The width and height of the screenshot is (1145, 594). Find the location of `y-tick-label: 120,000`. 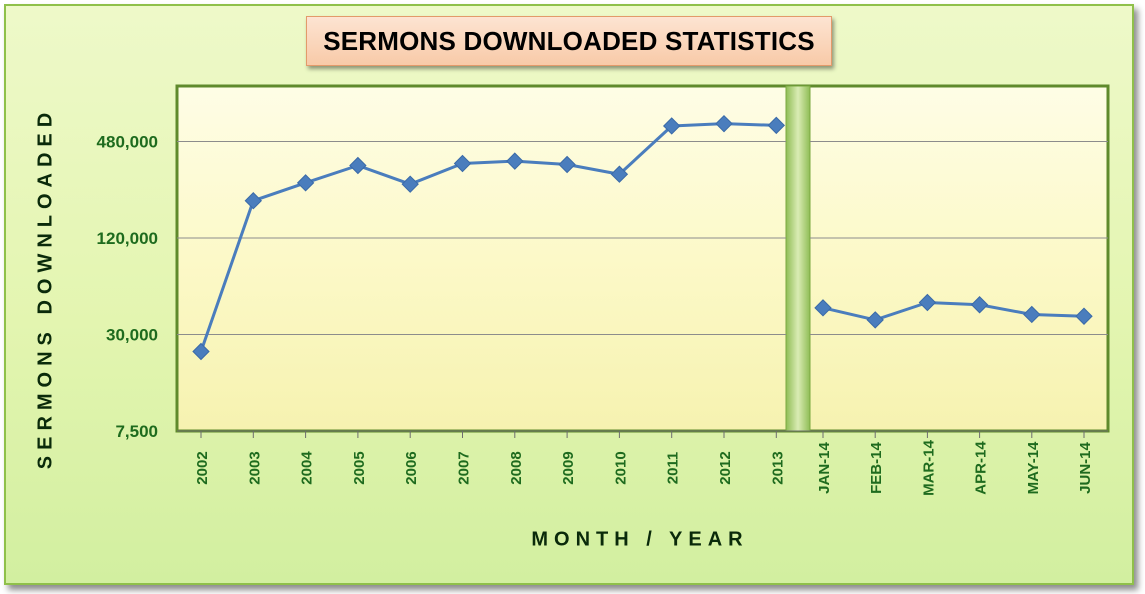

y-tick-label: 120,000 is located at coordinates (127, 238).